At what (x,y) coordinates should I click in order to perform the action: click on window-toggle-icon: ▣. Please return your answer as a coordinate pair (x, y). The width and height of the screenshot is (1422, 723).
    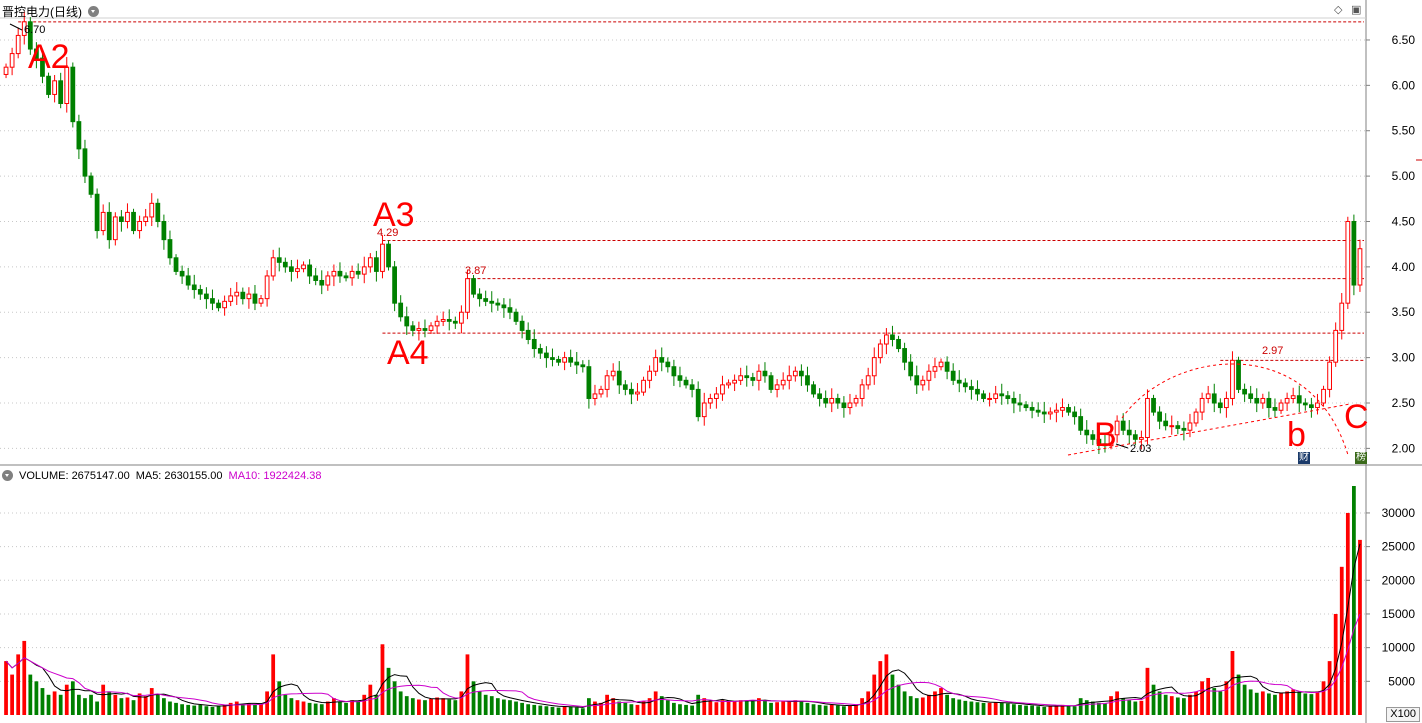
    Looking at the image, I should click on (1356, 10).